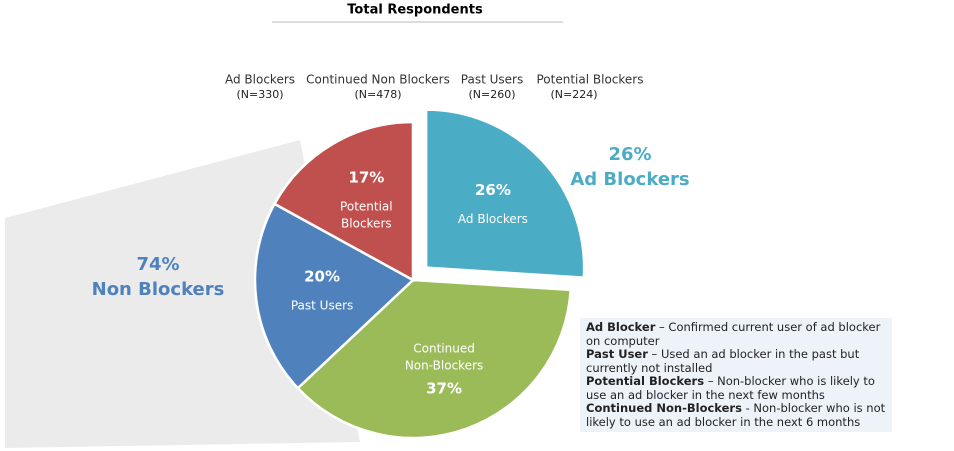 The height and width of the screenshot is (451, 954). Describe the element at coordinates (158, 289) in the screenshot. I see `callout-label: Non Blockers` at that location.